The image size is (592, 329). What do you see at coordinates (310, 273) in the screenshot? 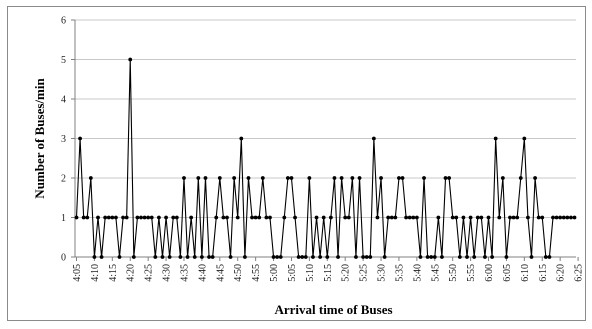
I see `x-tick-label: 5:10` at bounding box center [310, 273].